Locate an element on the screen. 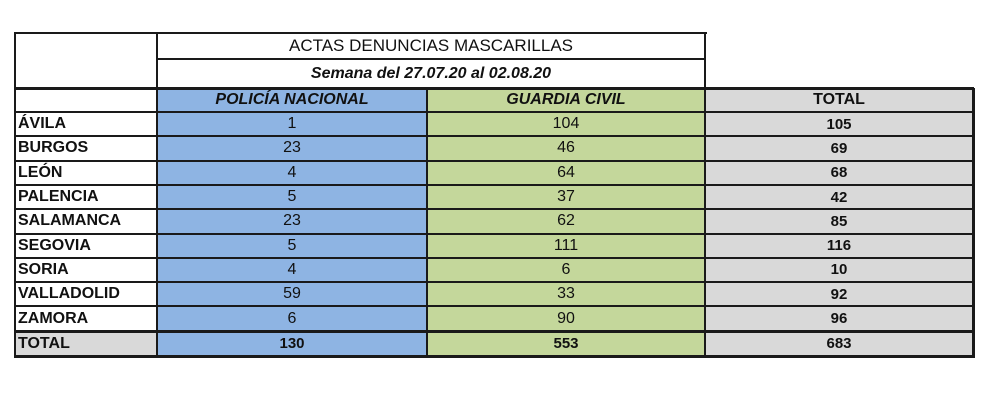  province-cell: SEGOVIA is located at coordinates (85, 245).